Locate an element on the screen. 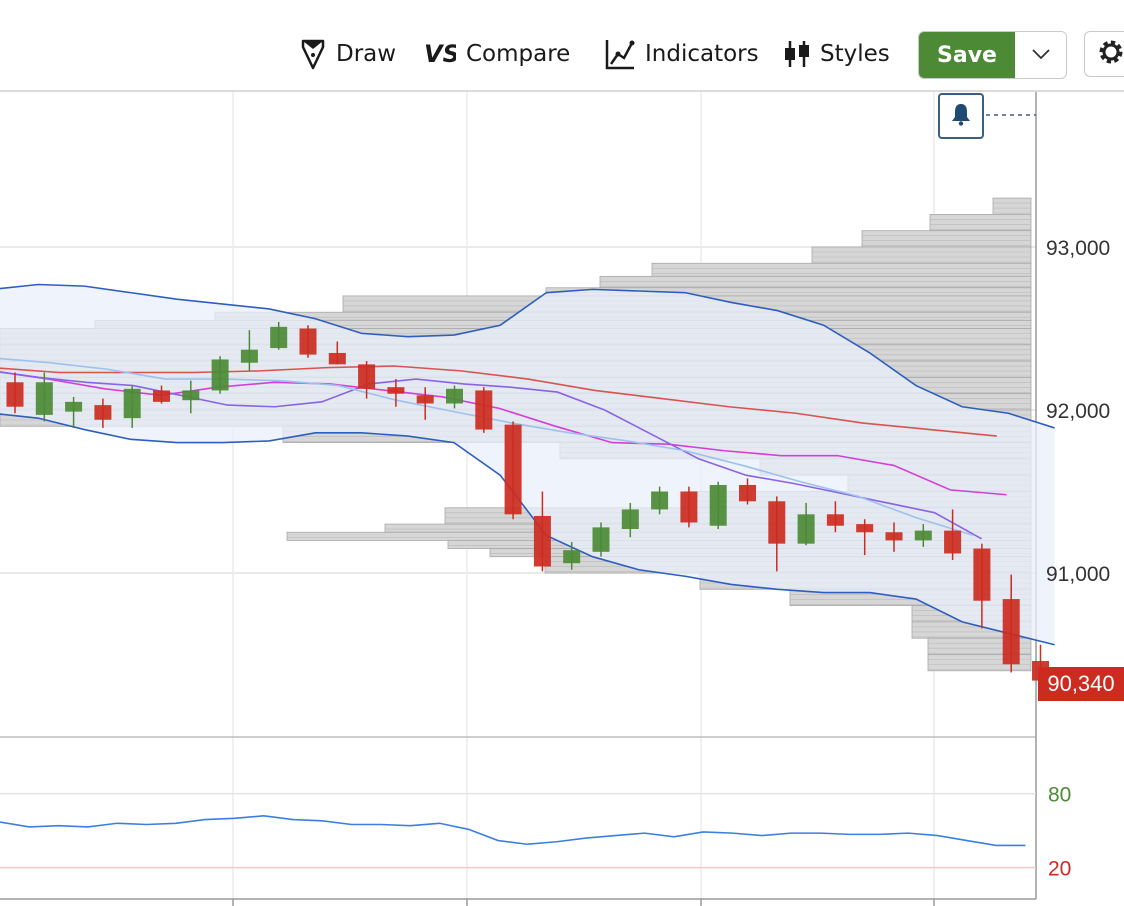 This screenshot has width=1124, height=906. gear-icon is located at coordinates (1110, 54).